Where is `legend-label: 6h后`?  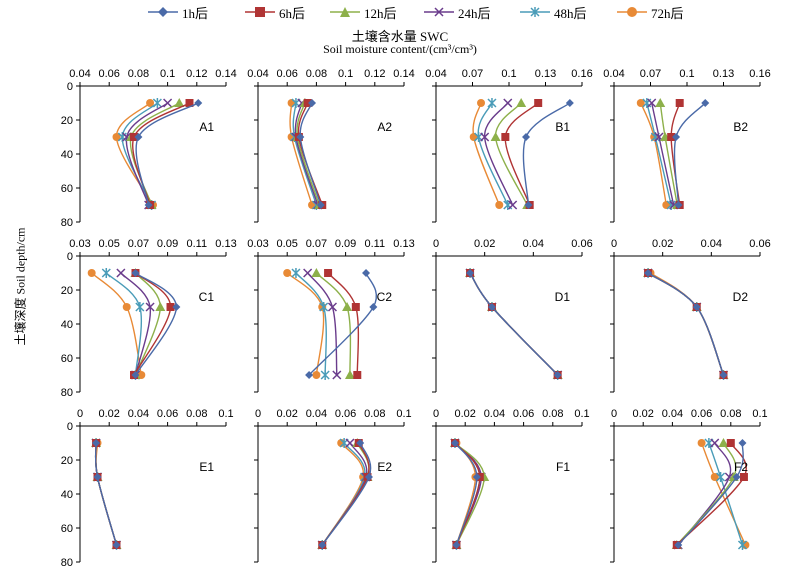
legend-label: 6h后 is located at coordinates (292, 13).